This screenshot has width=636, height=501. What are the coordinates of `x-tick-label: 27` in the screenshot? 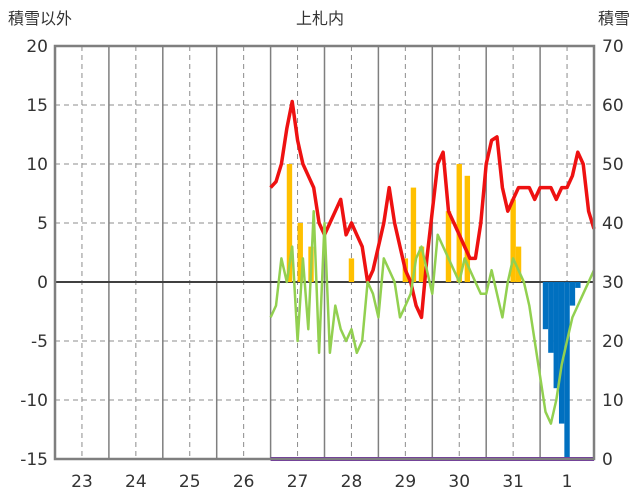 It's located at (298, 482).